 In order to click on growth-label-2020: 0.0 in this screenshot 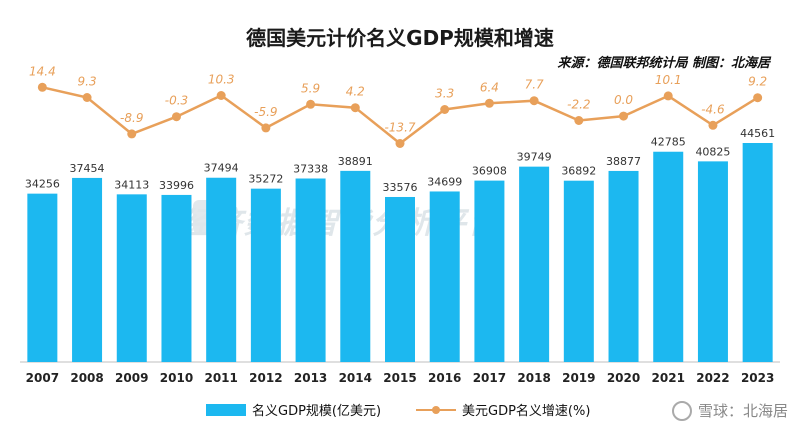, I will do `click(623, 100)`.